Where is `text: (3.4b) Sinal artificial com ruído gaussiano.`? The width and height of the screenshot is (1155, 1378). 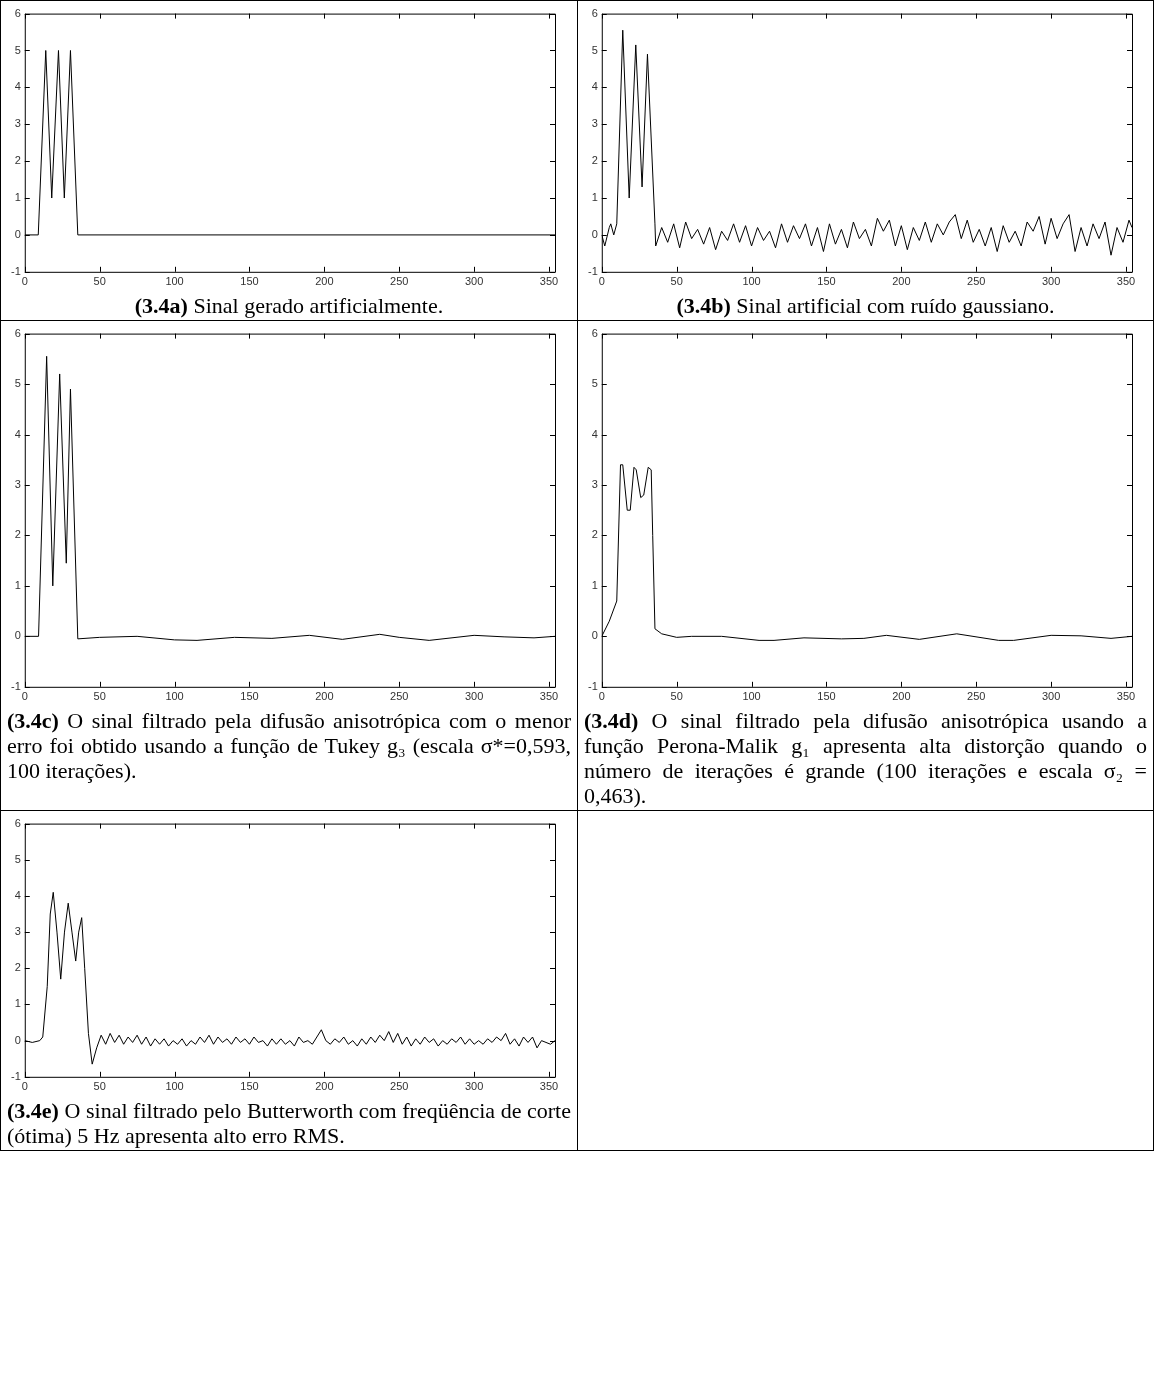
text: (3.4b) Sinal artificial com ruído gaussiano. is located at coordinates (865, 305).